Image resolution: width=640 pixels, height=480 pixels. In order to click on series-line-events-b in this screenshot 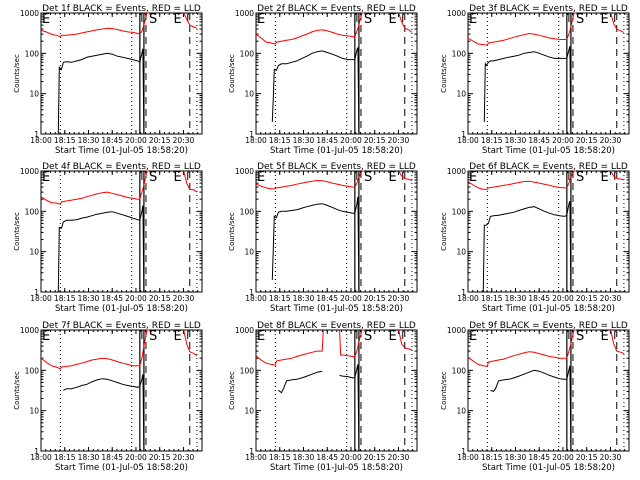, I will do `click(349, 408)`.